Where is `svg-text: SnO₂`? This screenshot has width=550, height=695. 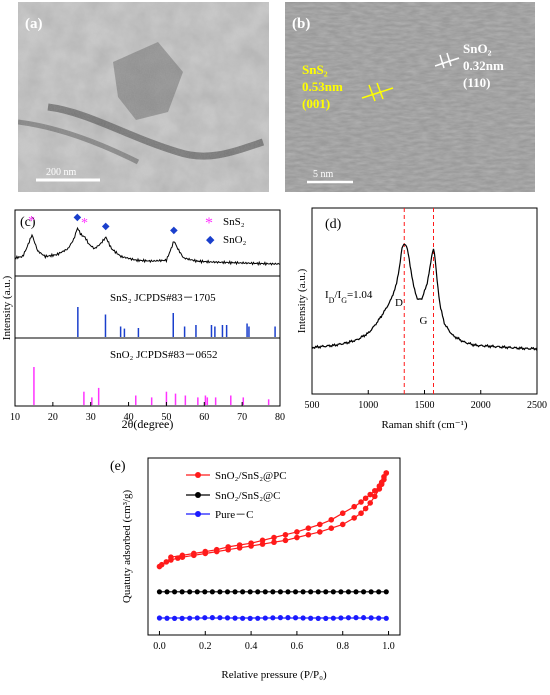
svg-text: SnO₂ is located at coordinates (477, 48).